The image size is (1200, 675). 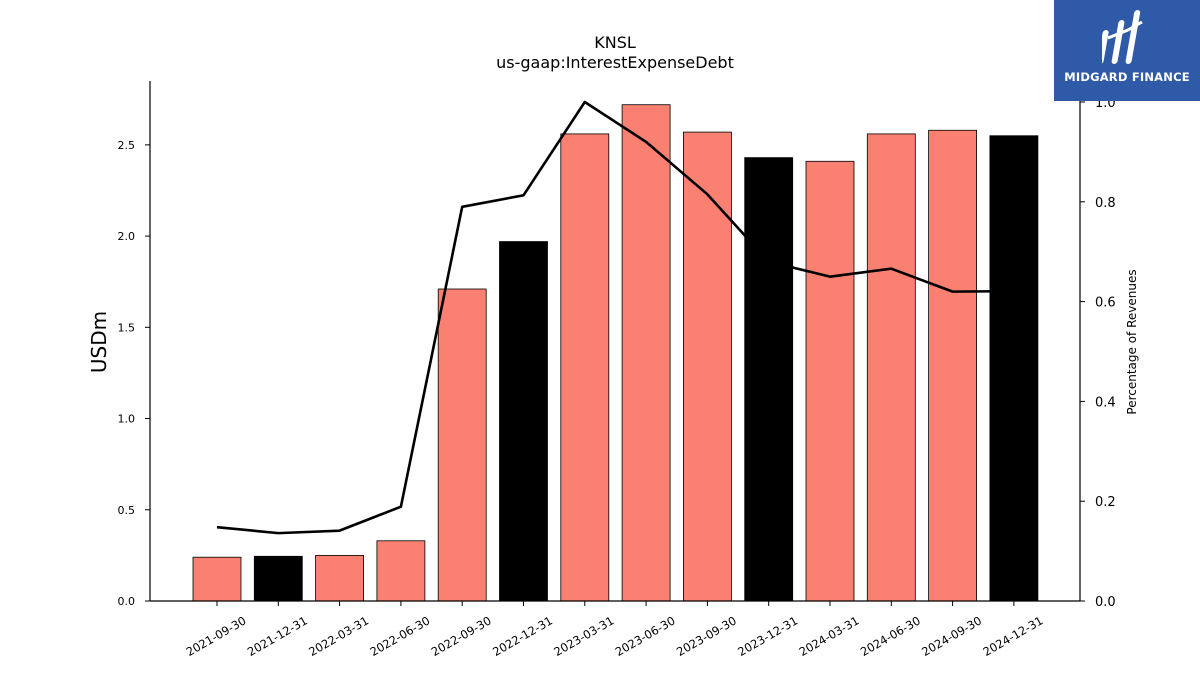 I want to click on x-tick-label: 2023-06-30, so click(x=645, y=636).